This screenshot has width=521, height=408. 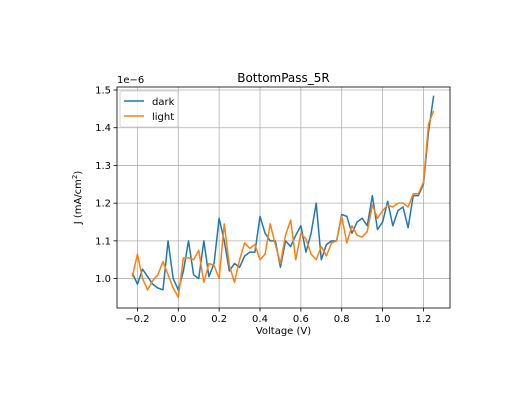 What do you see at coordinates (219, 319) in the screenshot?
I see `x-tick-label: 0.2` at bounding box center [219, 319].